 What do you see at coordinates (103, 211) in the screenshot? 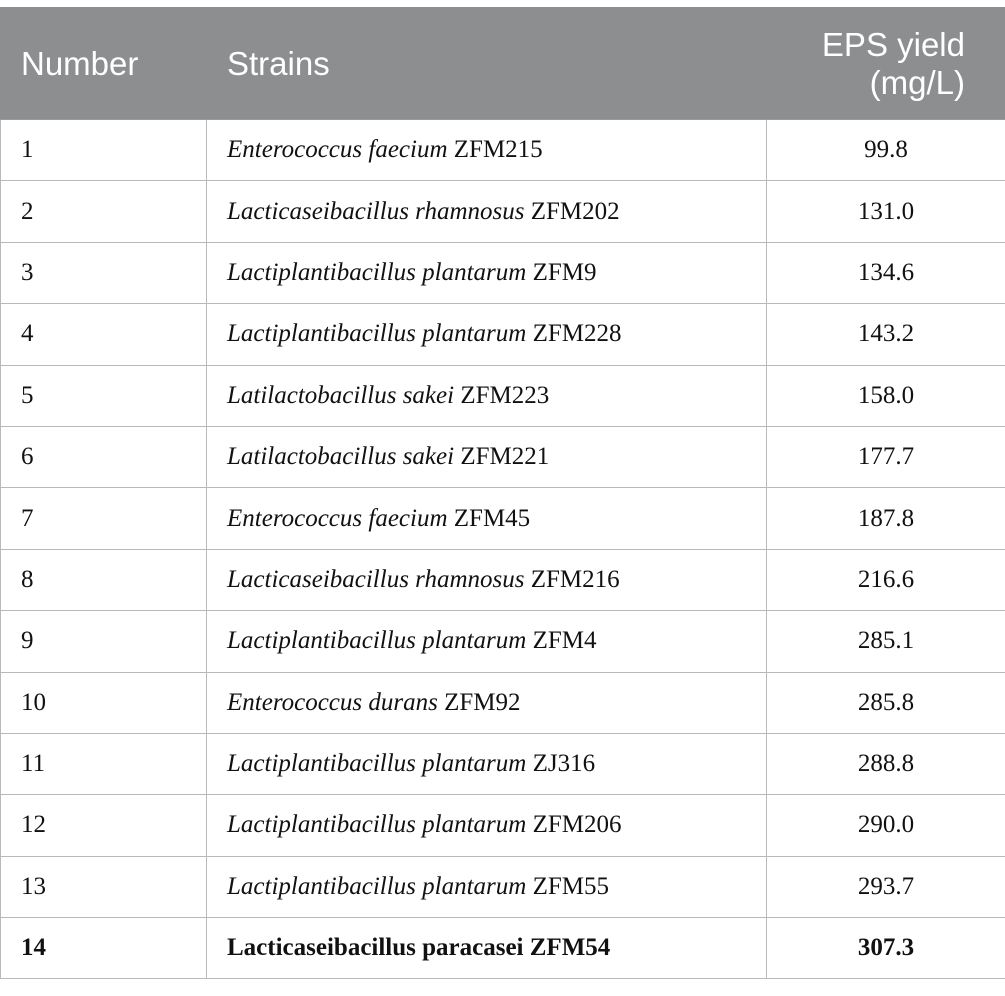
I see `row-number: 2` at bounding box center [103, 211].